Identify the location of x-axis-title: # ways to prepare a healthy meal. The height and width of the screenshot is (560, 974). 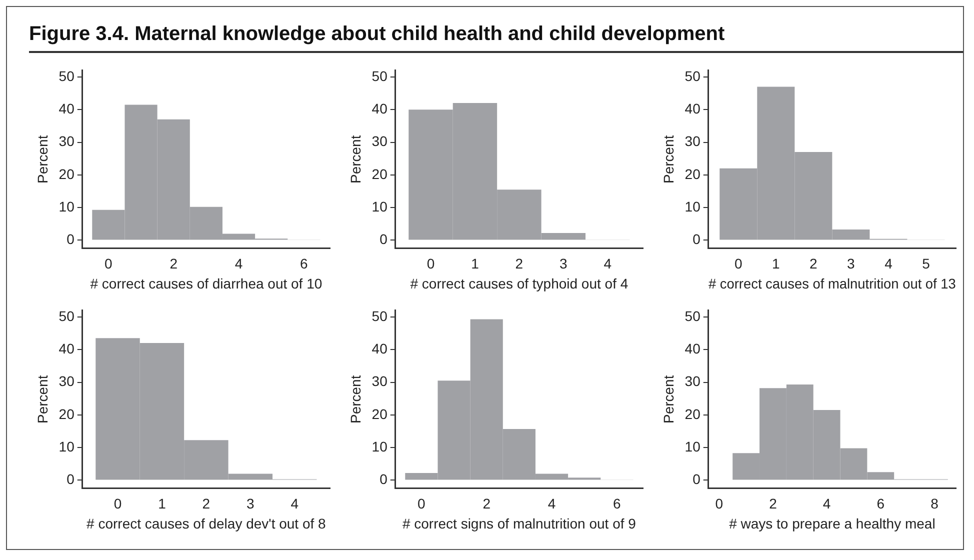
(832, 523).